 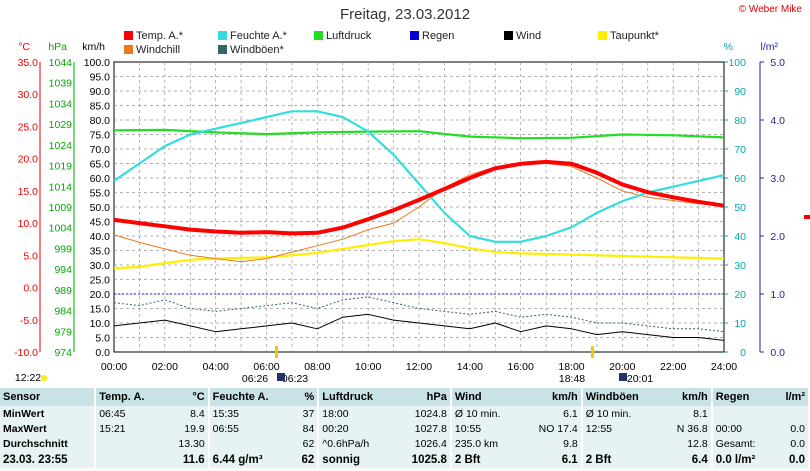 I want to click on axis-tick-label: 65.0, so click(x=100, y=165).